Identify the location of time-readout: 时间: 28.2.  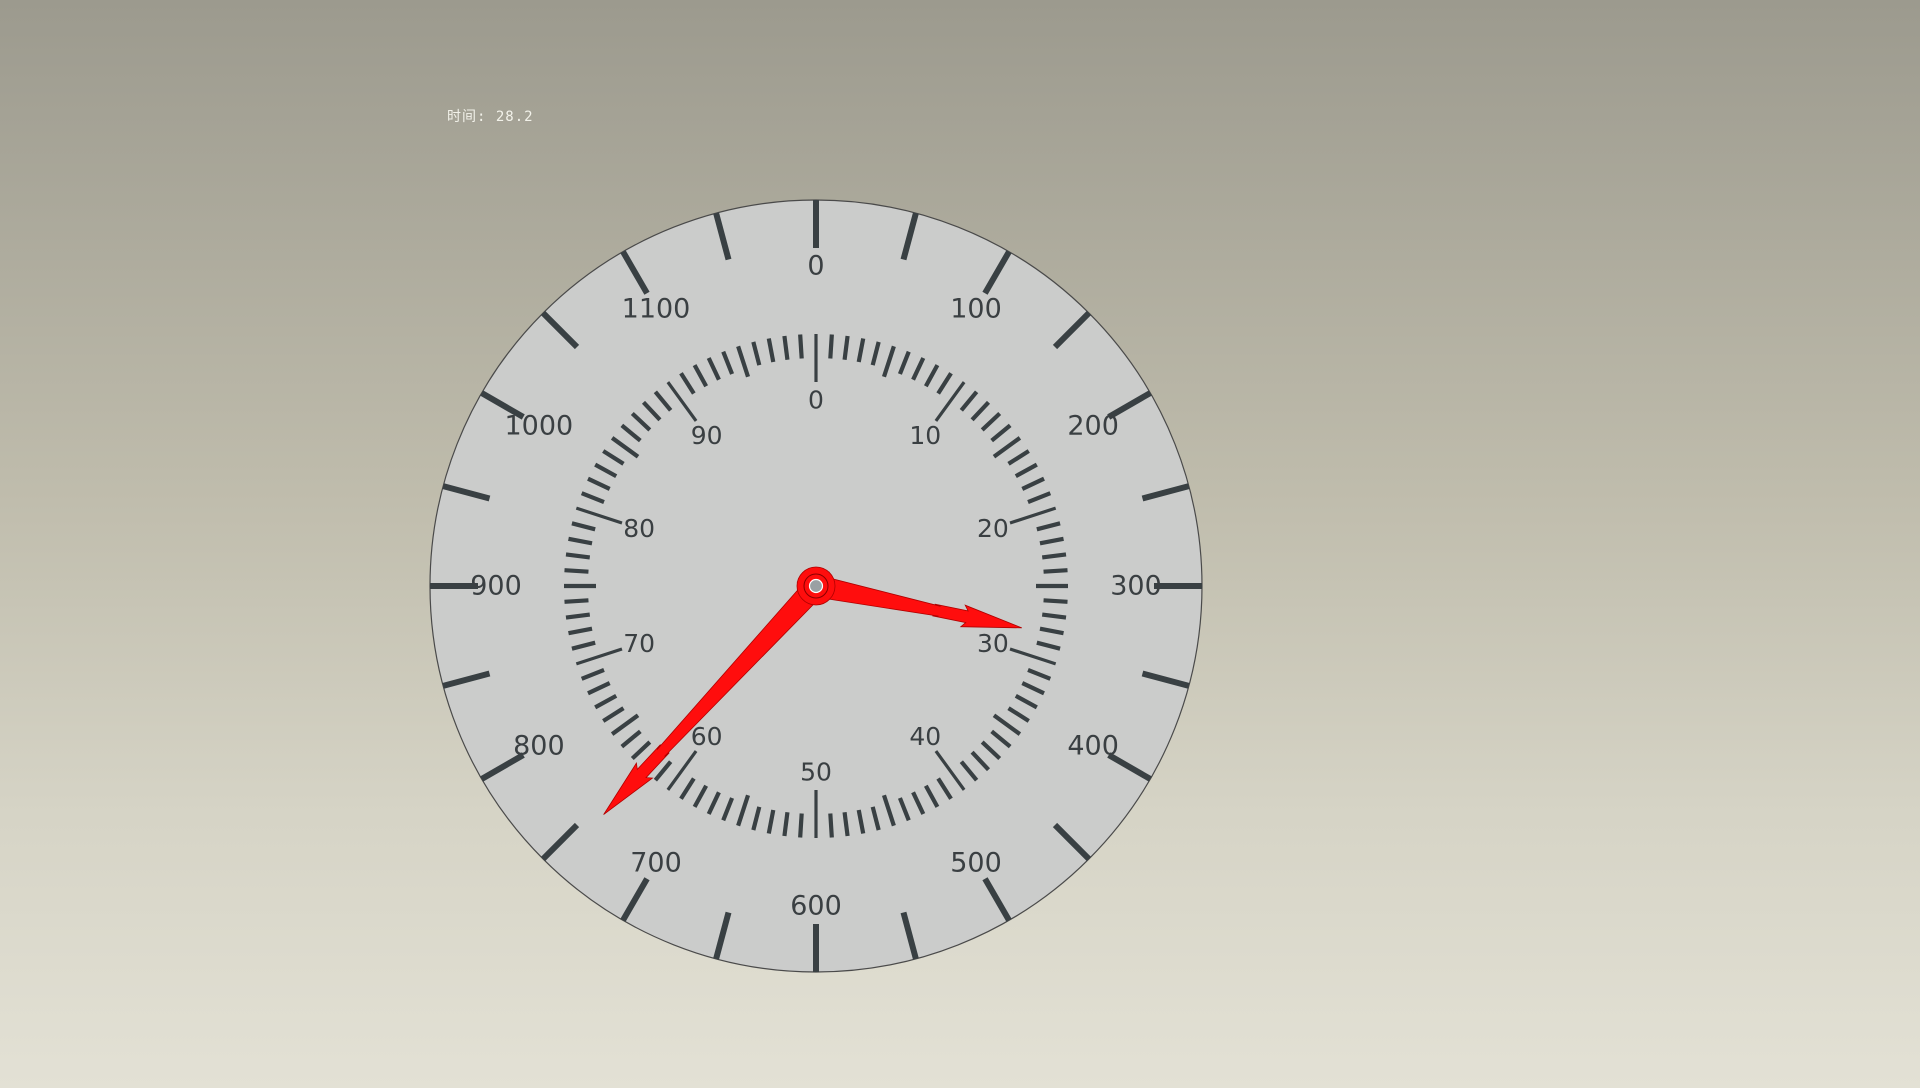
(490, 116).